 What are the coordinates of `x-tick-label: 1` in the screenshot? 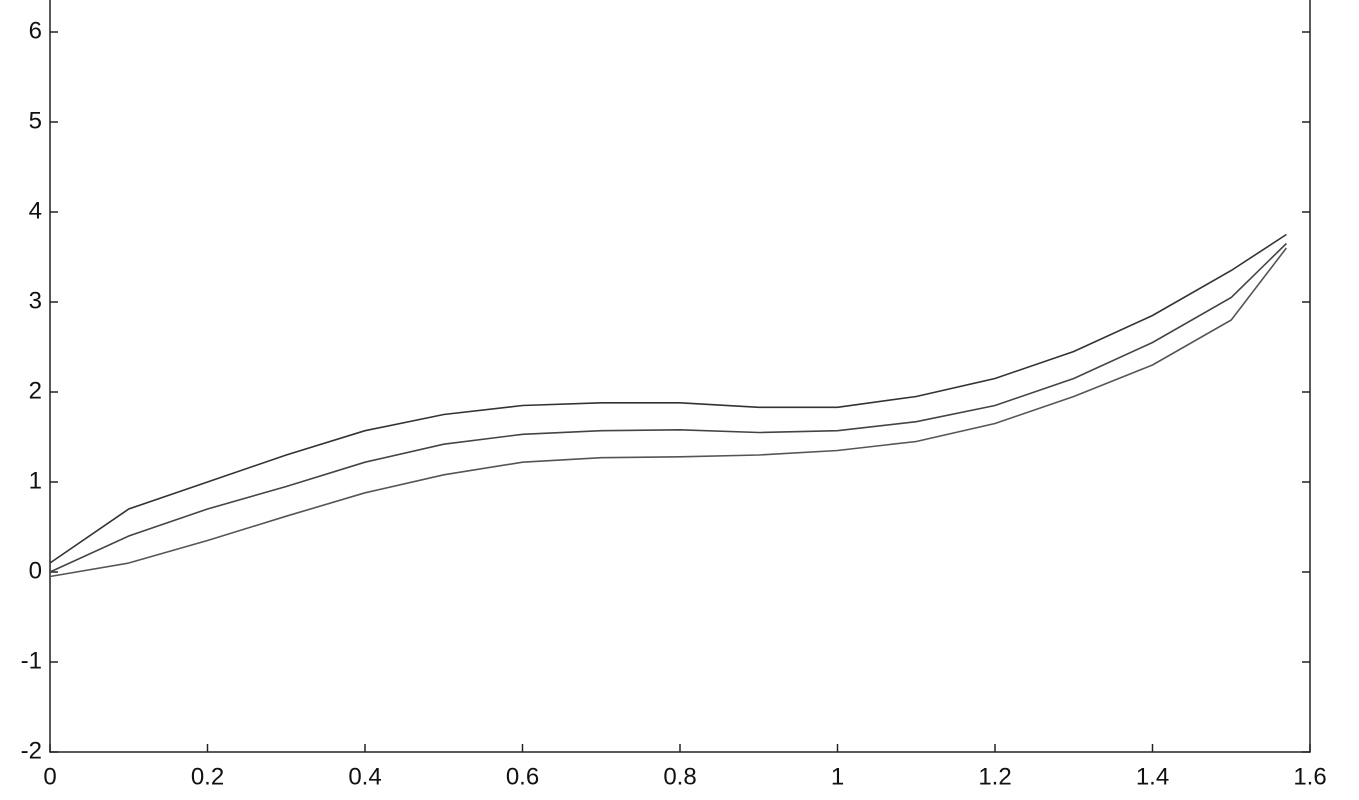 It's located at (837, 776).